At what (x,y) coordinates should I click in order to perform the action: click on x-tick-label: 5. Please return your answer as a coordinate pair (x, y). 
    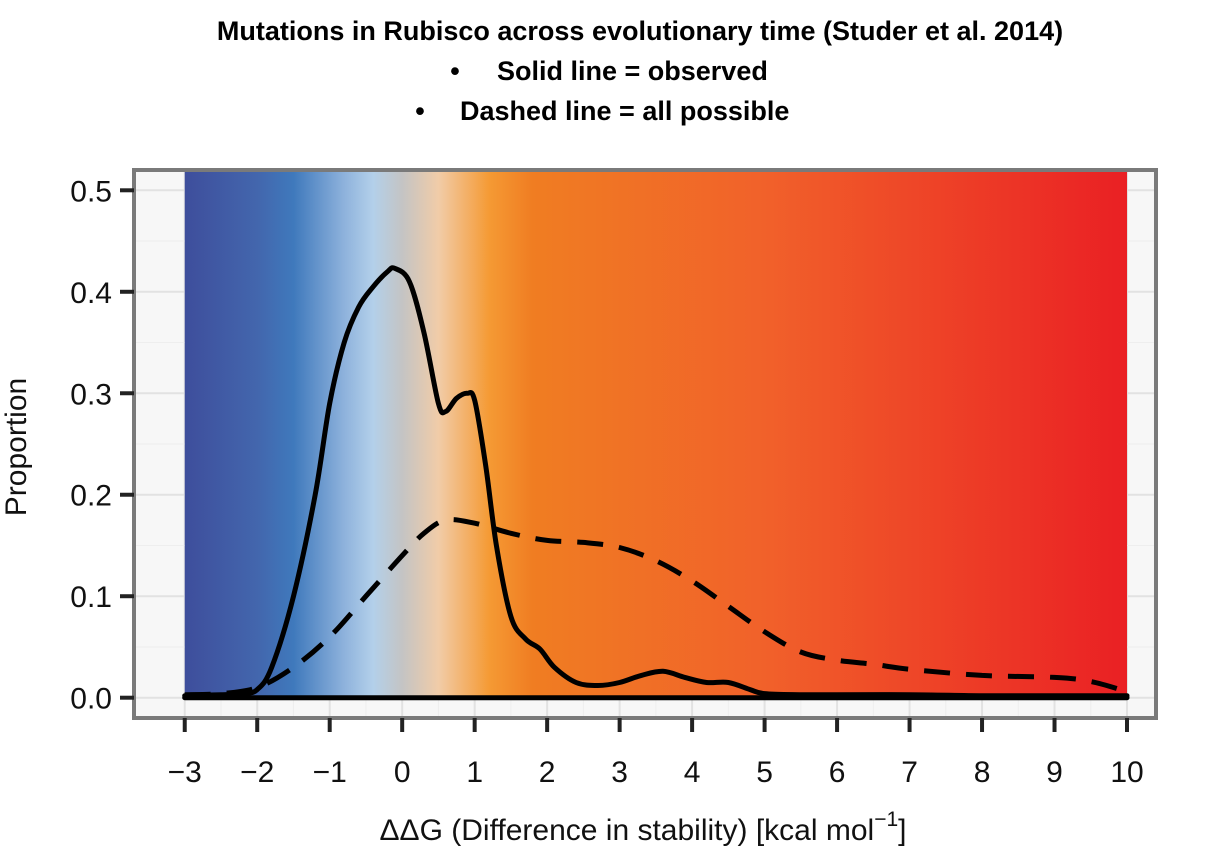
    Looking at the image, I should click on (764, 772).